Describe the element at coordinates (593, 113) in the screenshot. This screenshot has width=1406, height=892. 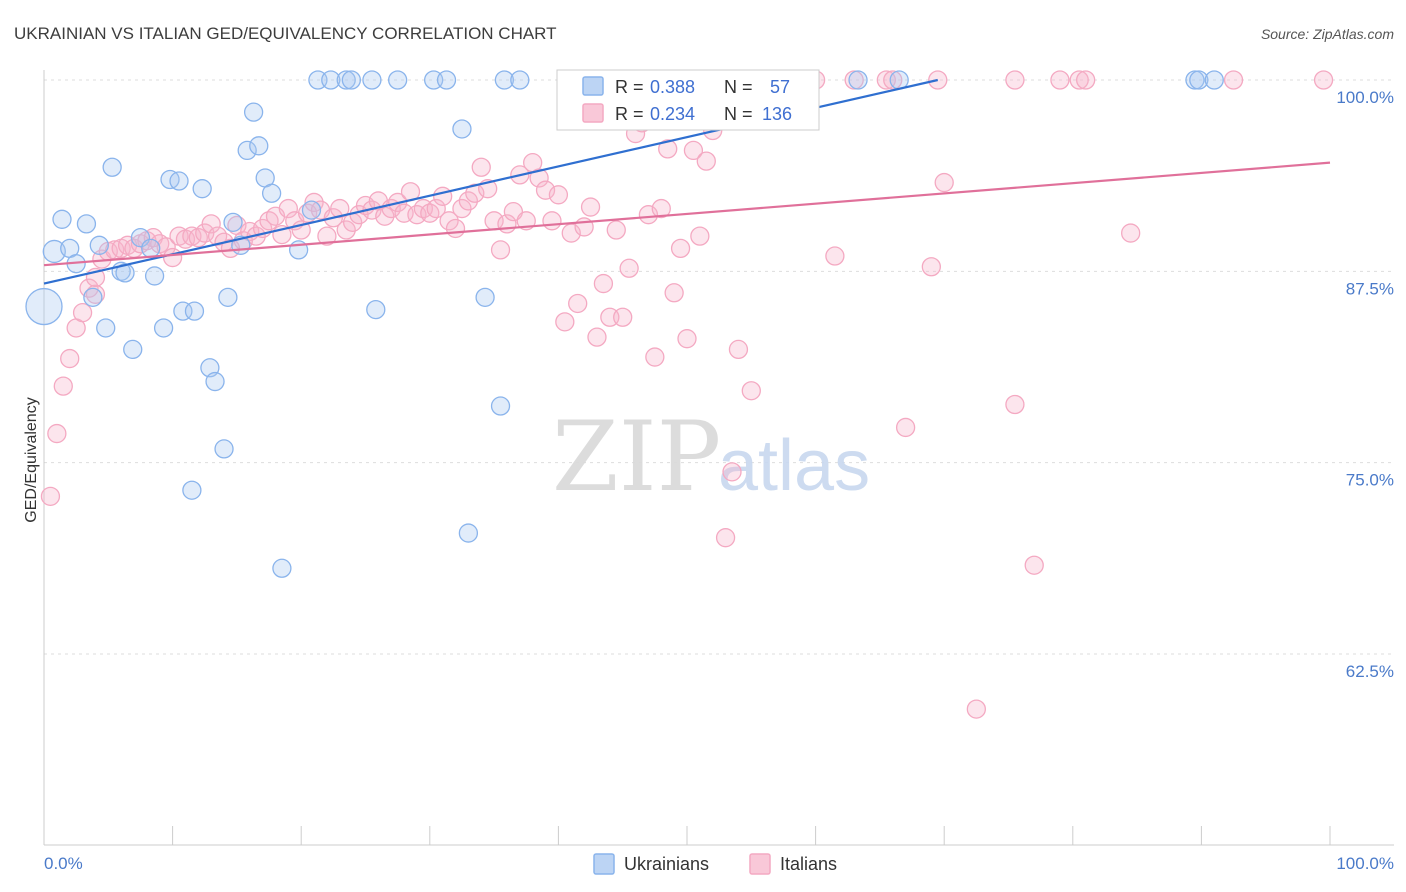
I see `legend-swatch-italians` at that location.